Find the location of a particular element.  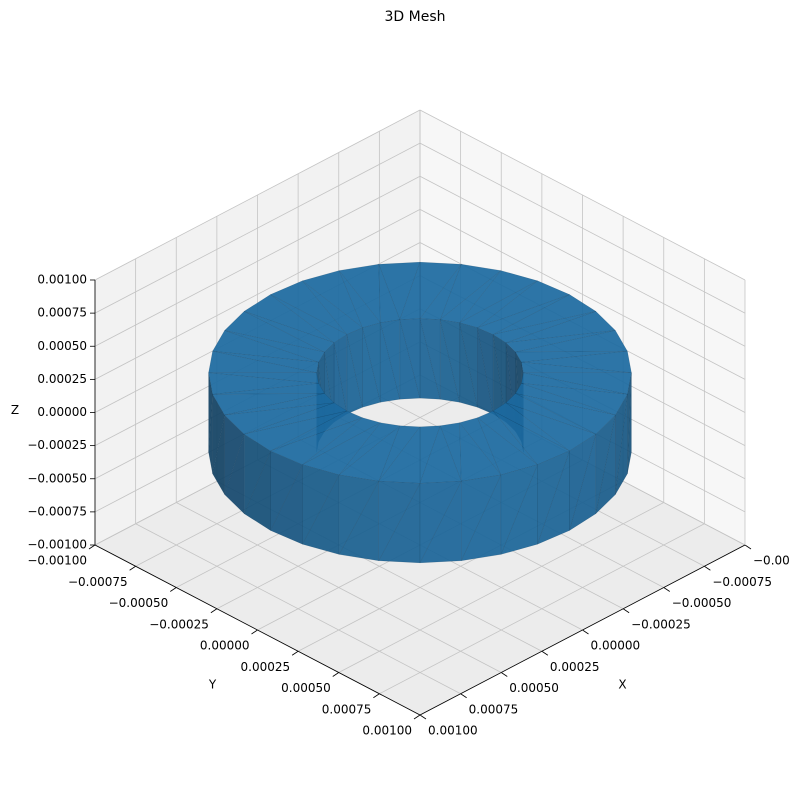

z-tick-label: −0.00050 is located at coordinates (57, 478).